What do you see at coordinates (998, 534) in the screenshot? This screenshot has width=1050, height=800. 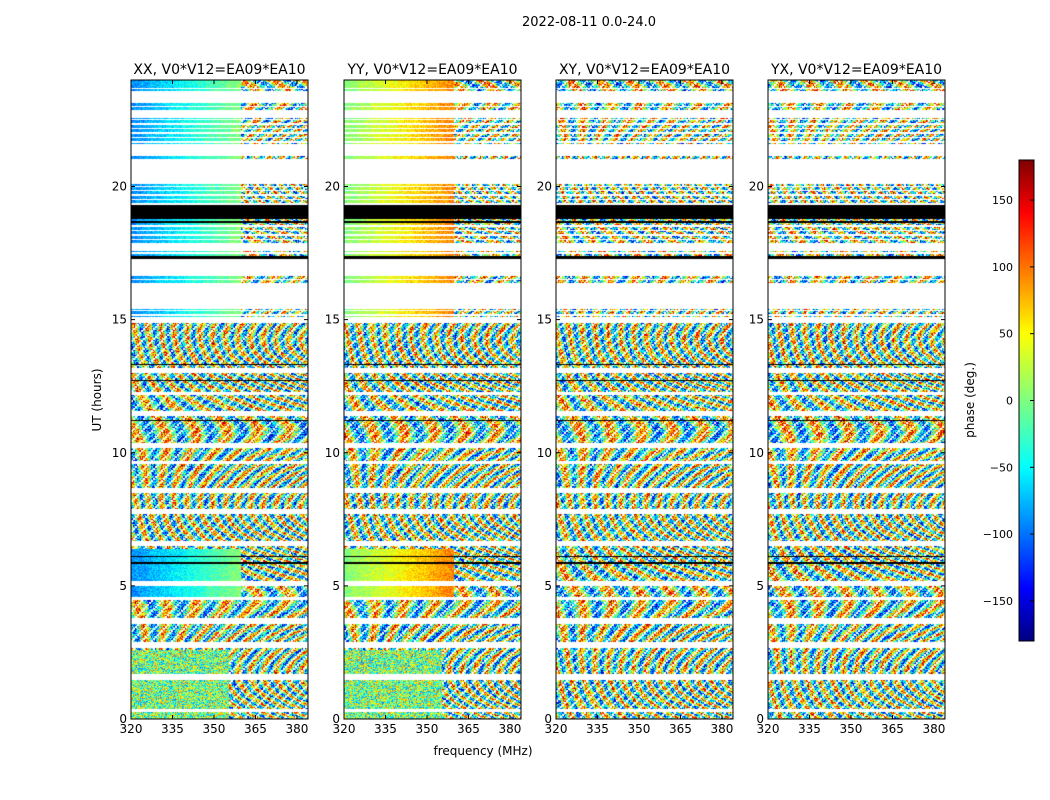 I see `colorbar-tick-label: −100` at bounding box center [998, 534].